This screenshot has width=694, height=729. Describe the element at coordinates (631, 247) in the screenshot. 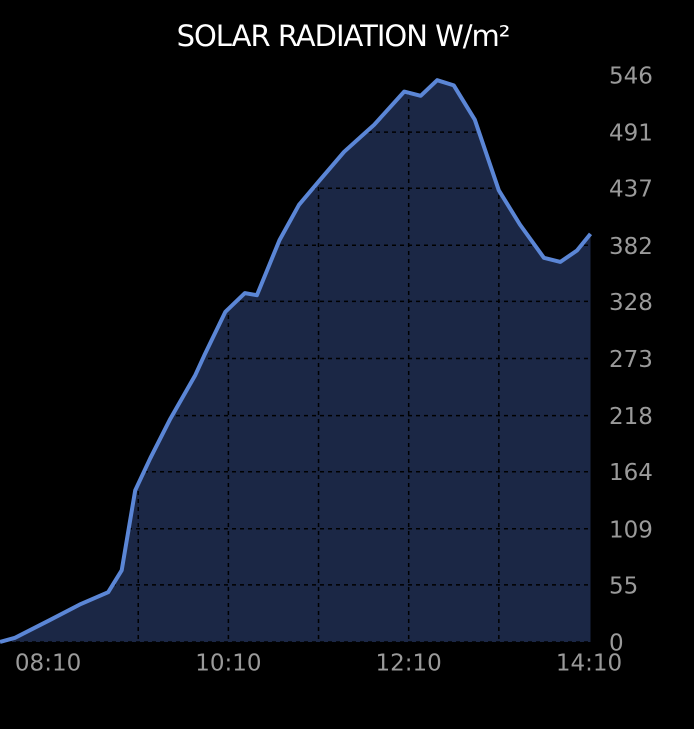

I see `y-tick-label: 382` at that location.